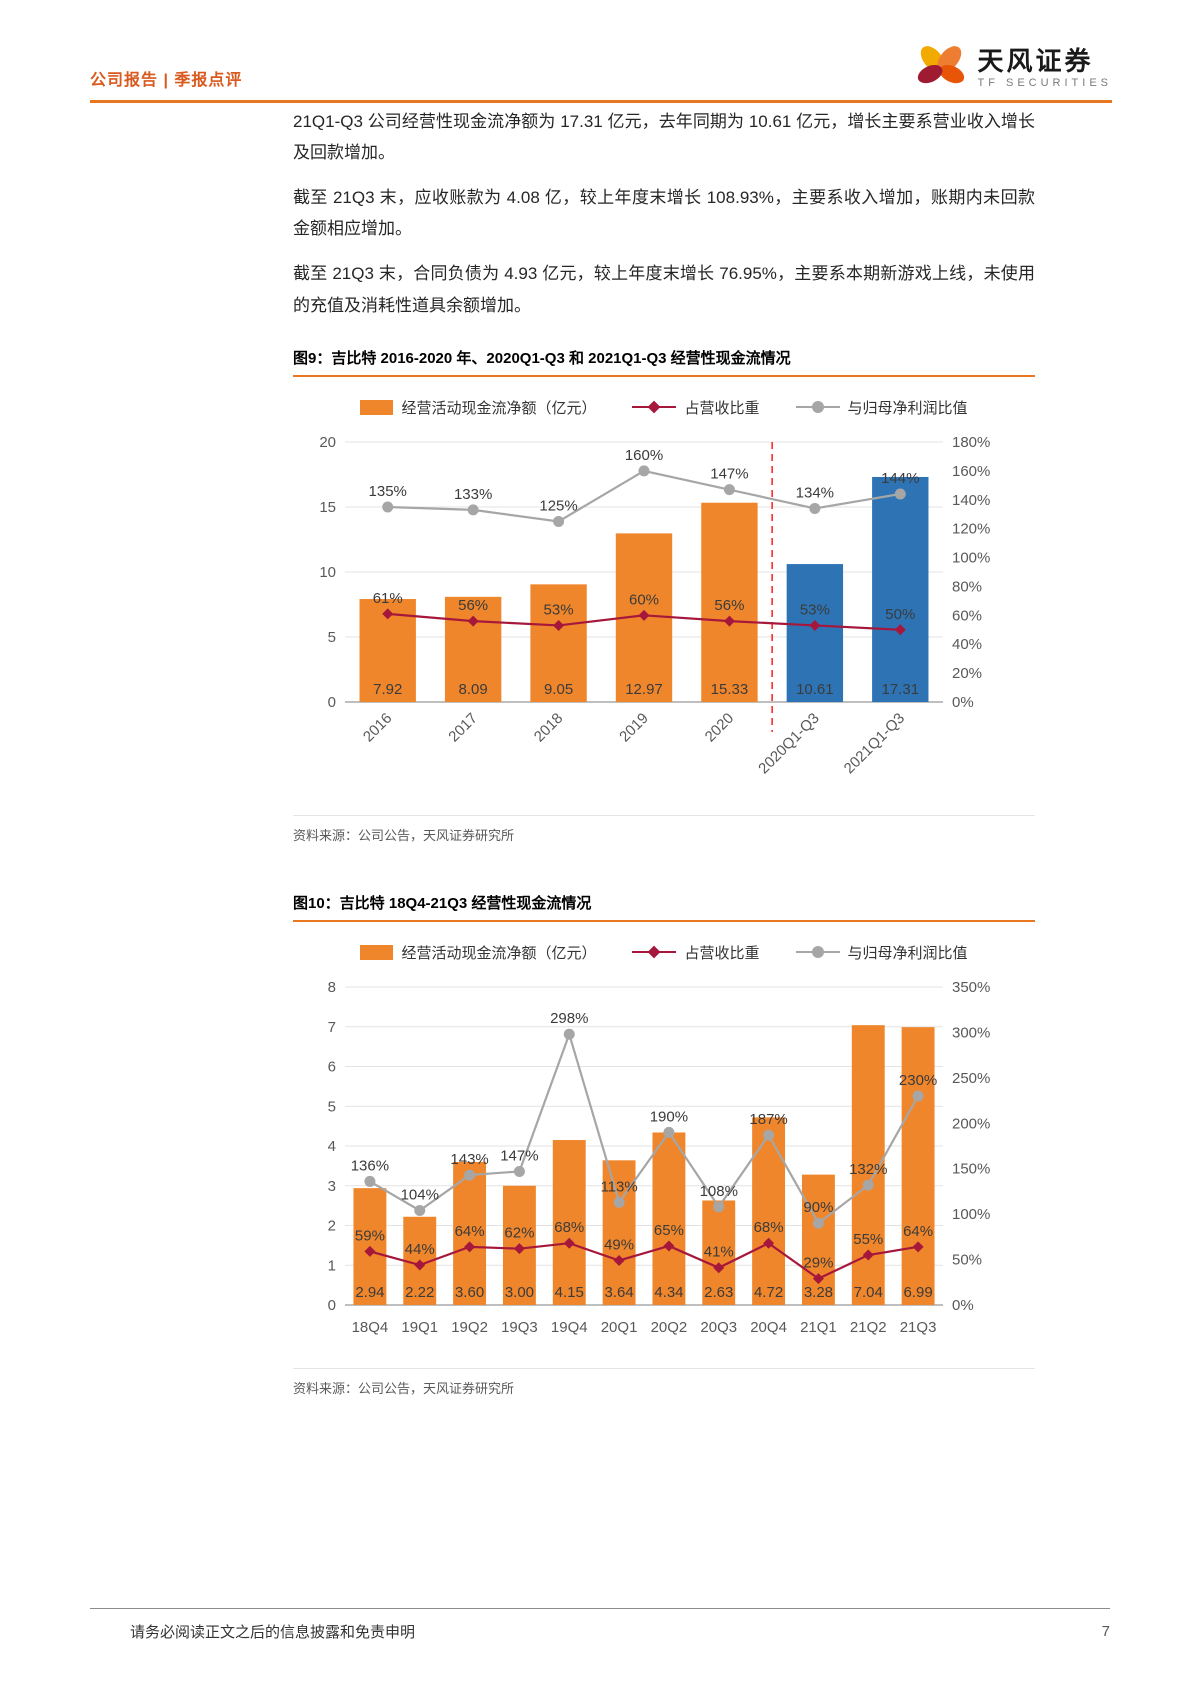 This screenshot has height=1698, width=1200. I want to click on svg-text: 50%, so click(967, 1259).